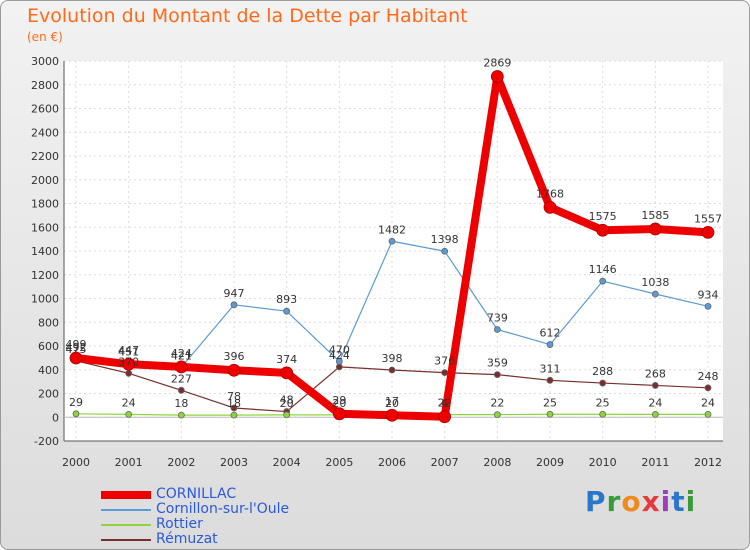 The image size is (750, 550). I want to click on data-label: 359, so click(497, 363).